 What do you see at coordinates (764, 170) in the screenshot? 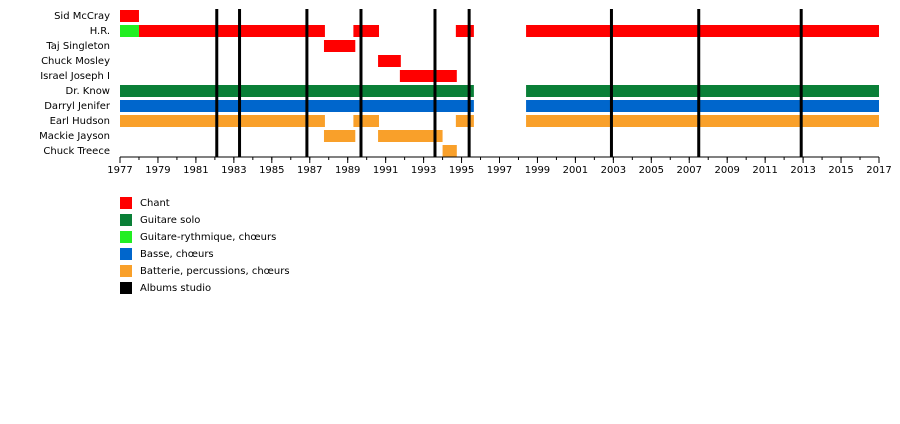
I see `x-tick-label: 2011` at bounding box center [764, 170].